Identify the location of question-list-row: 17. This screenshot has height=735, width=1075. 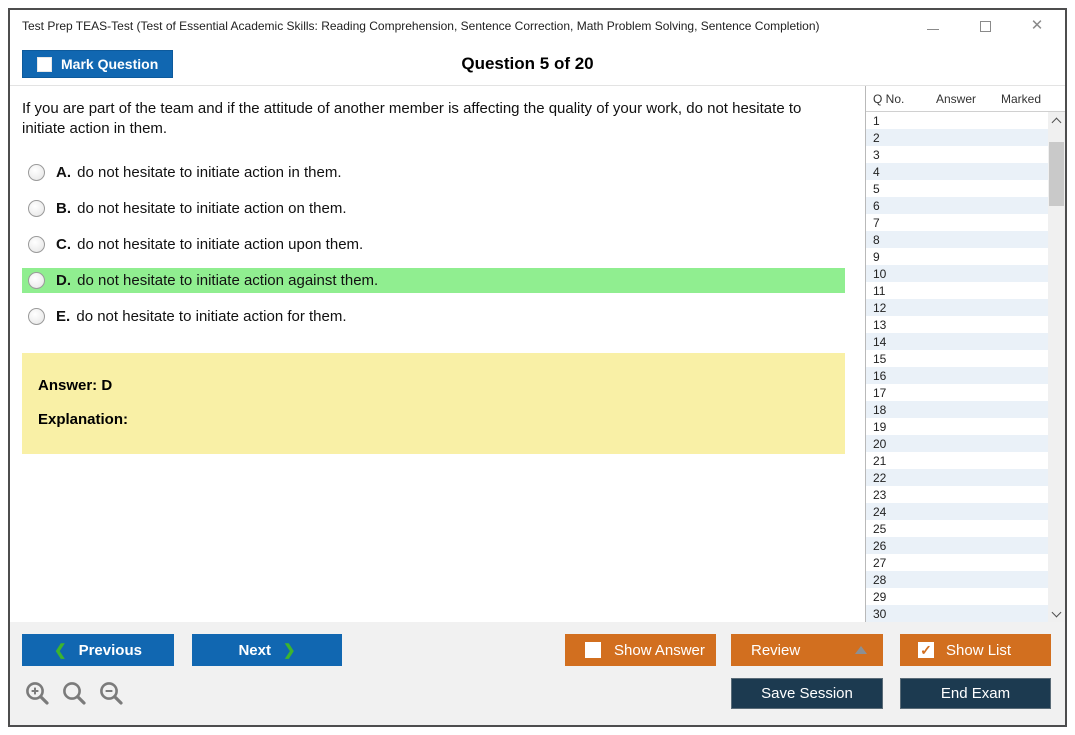
(957, 392).